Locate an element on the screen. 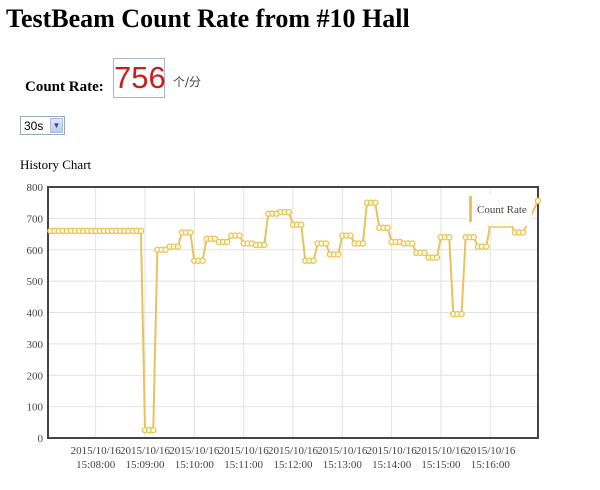 This screenshot has height=490, width=600. x-tick-time: 15:12:00 is located at coordinates (293, 465).